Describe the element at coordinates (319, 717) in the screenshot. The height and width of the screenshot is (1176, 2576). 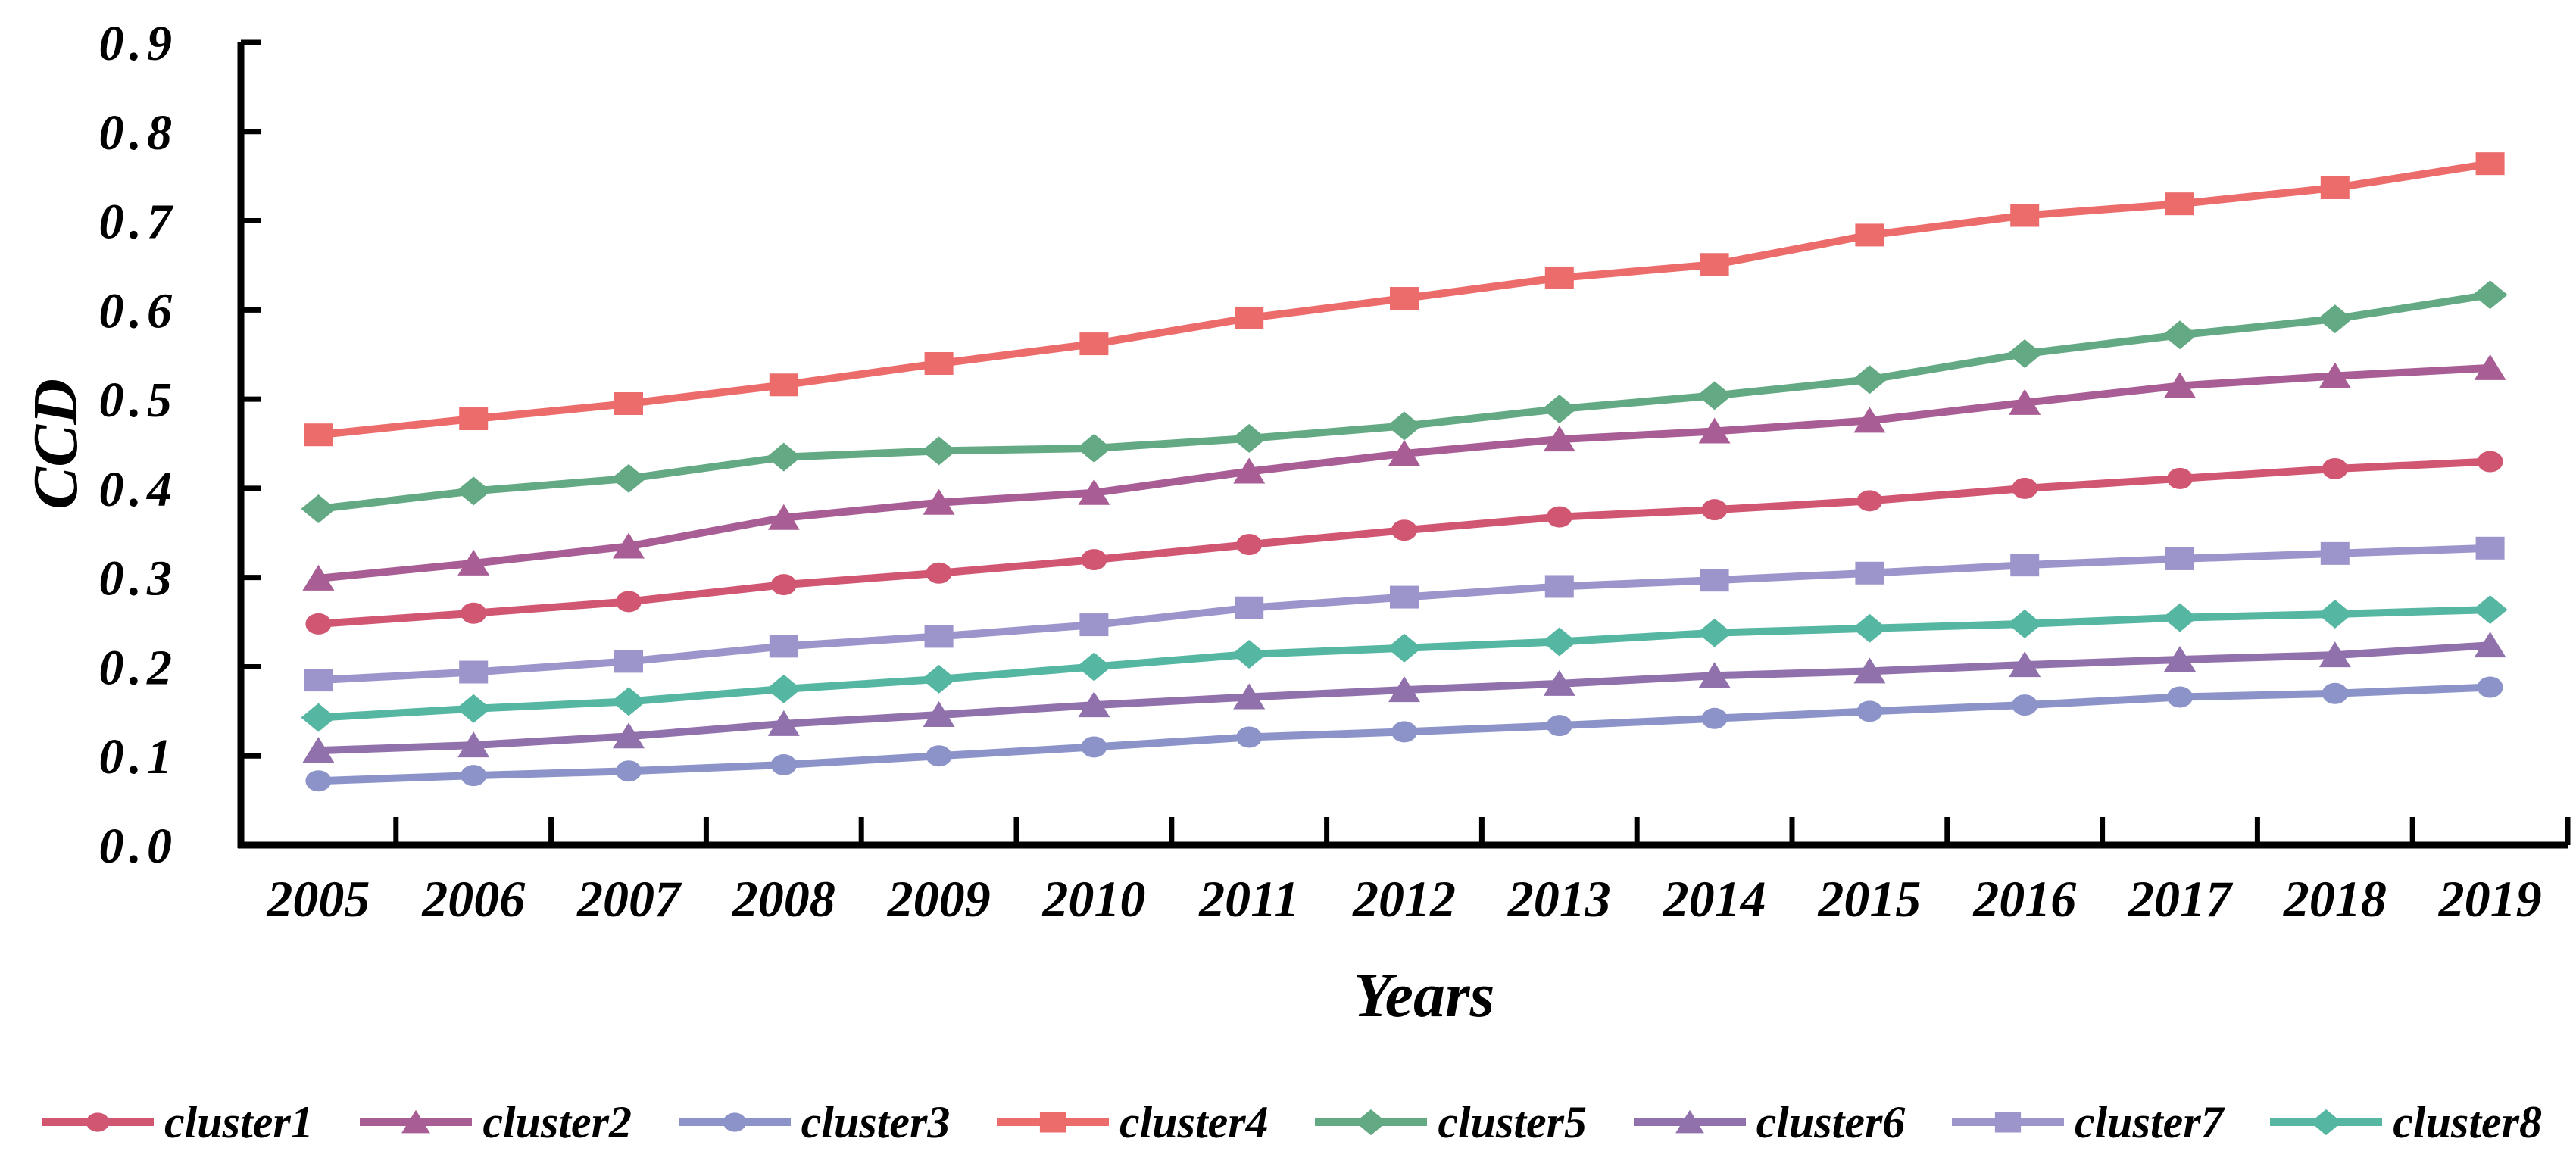
I see `marker-cluster8-2005` at that location.